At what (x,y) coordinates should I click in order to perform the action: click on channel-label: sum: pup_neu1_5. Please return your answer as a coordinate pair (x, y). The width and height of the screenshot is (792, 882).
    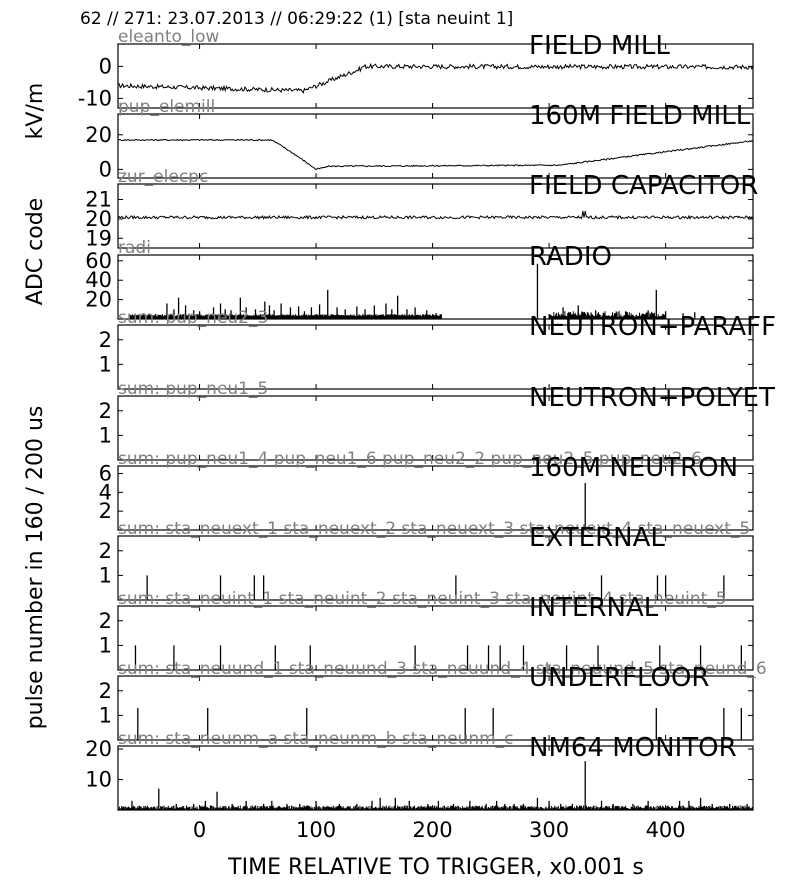
    Looking at the image, I should click on (193, 389).